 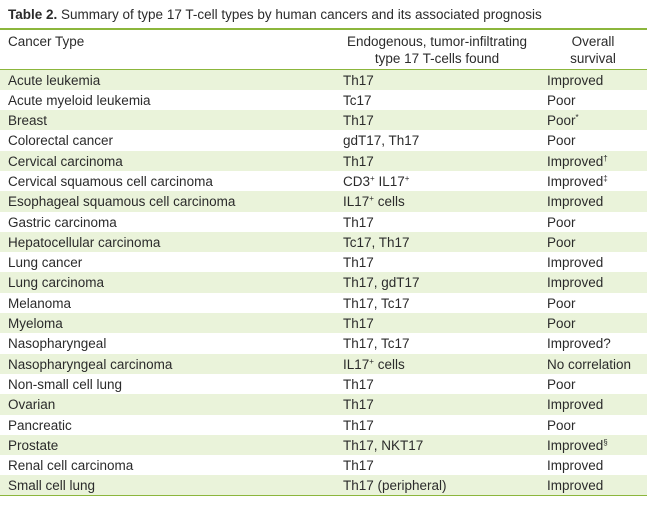 I want to click on cell-overall-survival: Improved?, so click(x=593, y=343).